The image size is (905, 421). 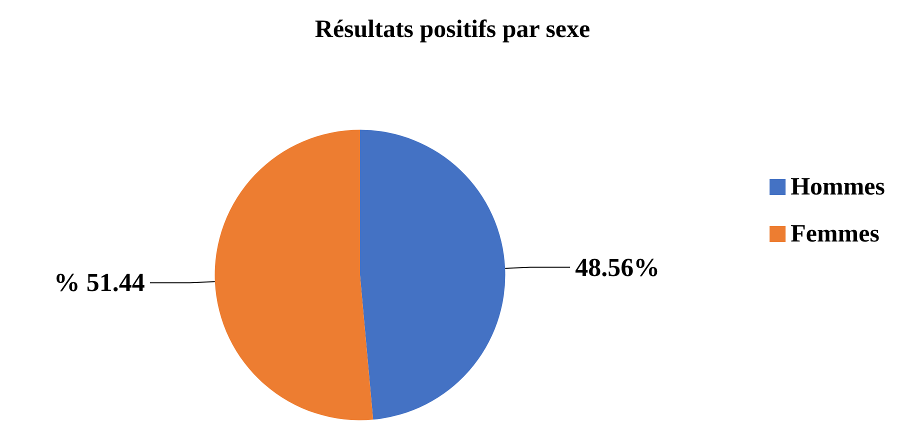 I want to click on data-label: 48.56%, so click(x=617, y=267).